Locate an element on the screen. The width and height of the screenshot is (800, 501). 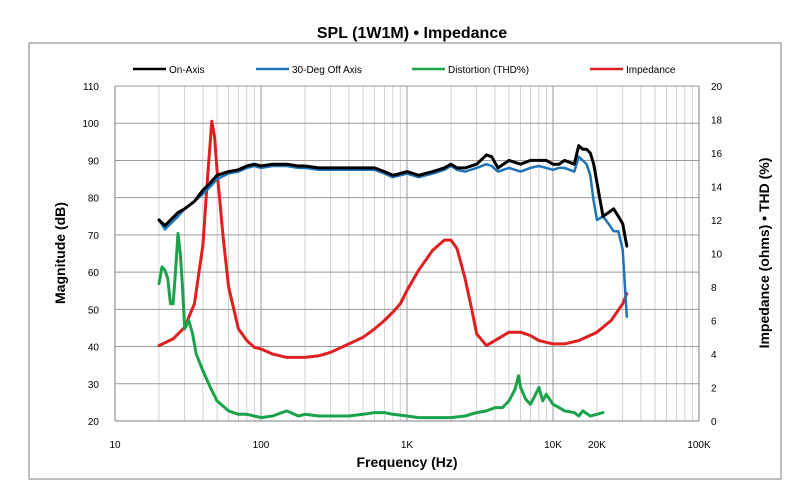
y2-tick-label: 2 is located at coordinates (714, 389).